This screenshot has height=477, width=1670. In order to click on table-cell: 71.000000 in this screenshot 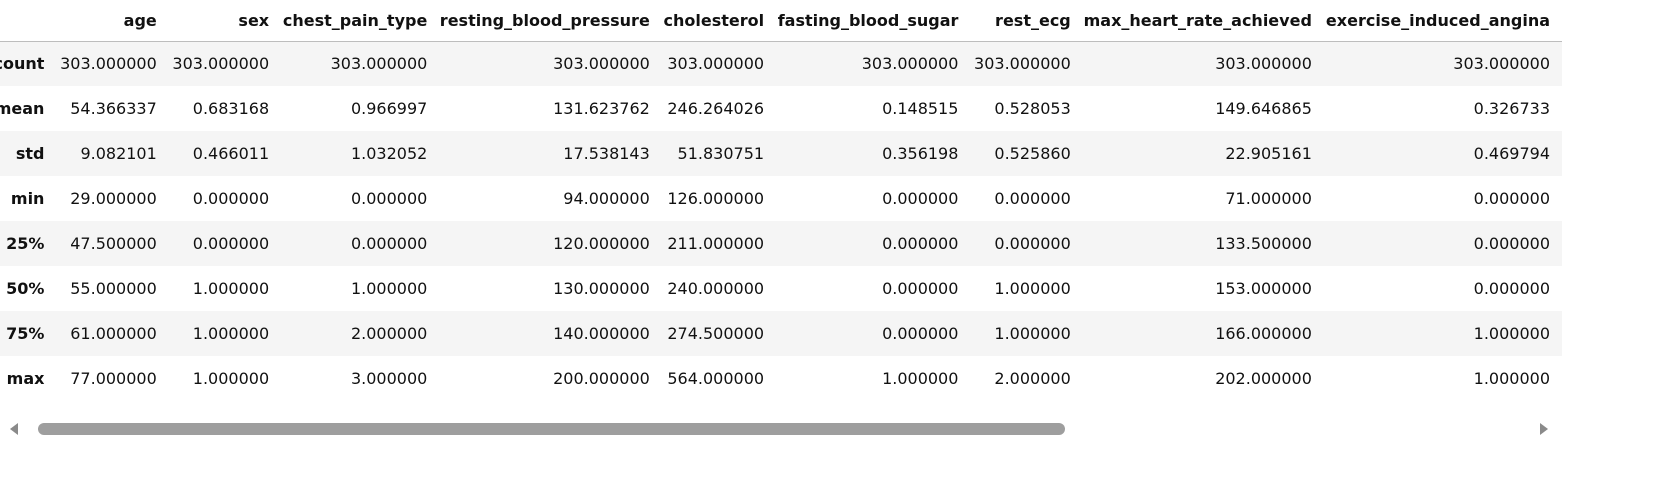, I will do `click(1268, 198)`.